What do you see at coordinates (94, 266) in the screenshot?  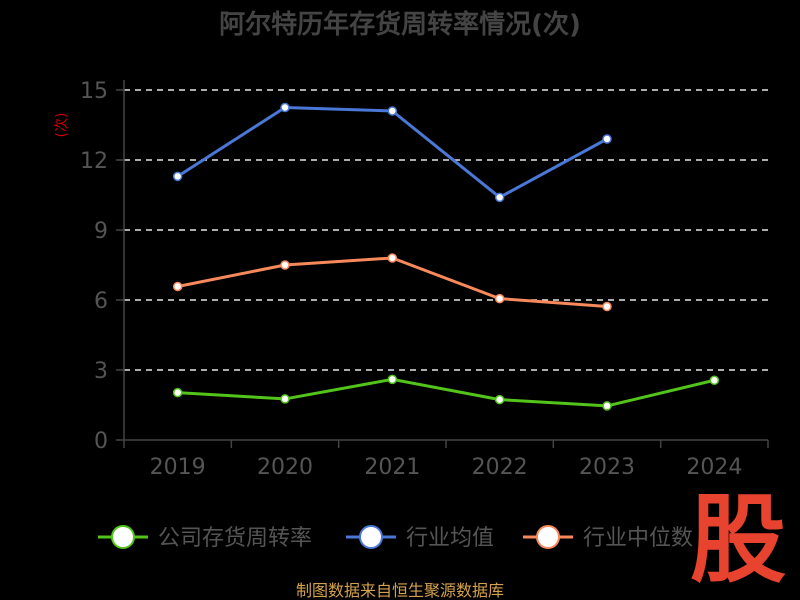 I see `y-tick-labels: 0 3 6 9 12 15` at bounding box center [94, 266].